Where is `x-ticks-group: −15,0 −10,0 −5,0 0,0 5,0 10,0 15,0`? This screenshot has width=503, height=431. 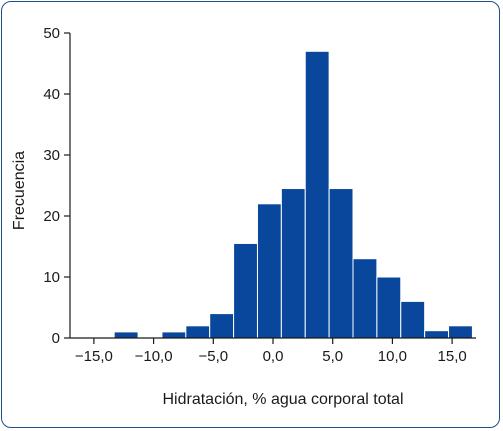 x-ticks-group: −15,0 −10,0 −5,0 0,0 5,0 10,0 15,0 is located at coordinates (271, 351).